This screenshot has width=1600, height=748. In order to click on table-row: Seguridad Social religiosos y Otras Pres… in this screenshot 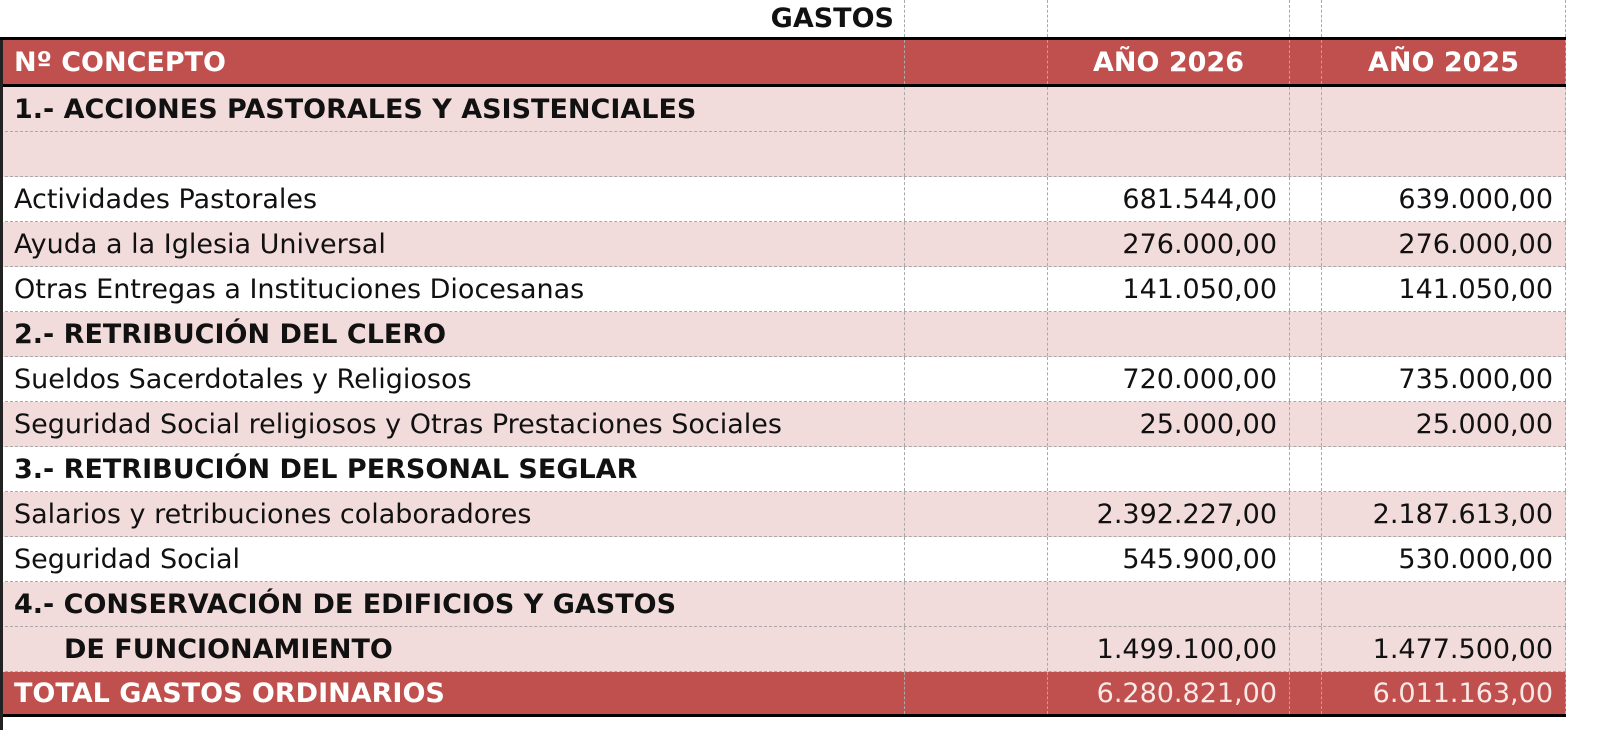, I will do `click(783, 424)`.